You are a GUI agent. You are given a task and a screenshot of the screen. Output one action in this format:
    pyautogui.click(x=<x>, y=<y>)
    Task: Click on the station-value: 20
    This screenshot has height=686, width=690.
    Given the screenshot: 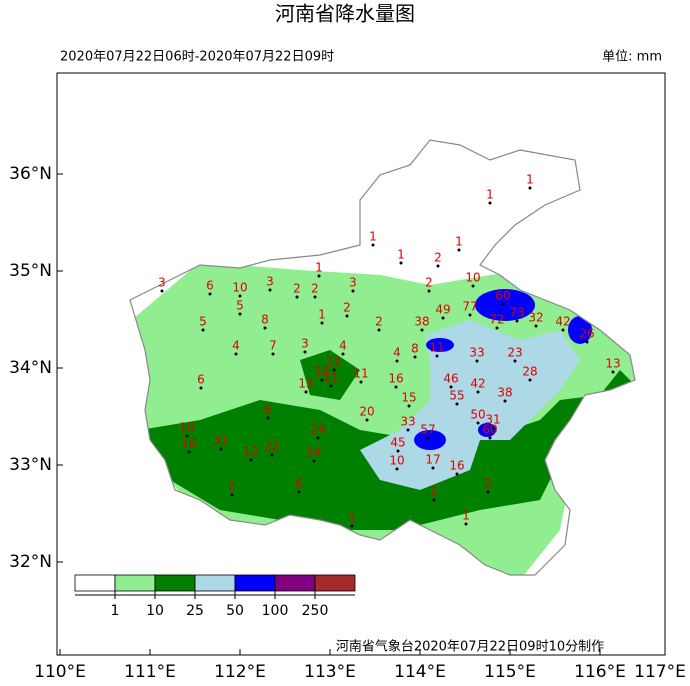 What is the action you would take?
    pyautogui.click(x=366, y=412)
    